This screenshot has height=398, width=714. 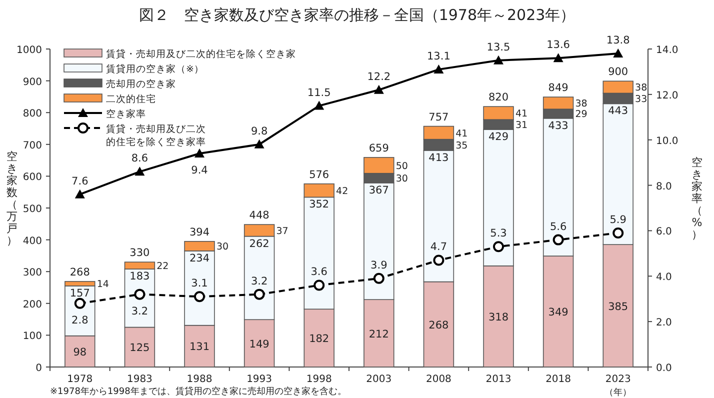 What do you see at coordinates (664, 232) in the screenshot?
I see `y2-tick-label: 6.0` at bounding box center [664, 232].